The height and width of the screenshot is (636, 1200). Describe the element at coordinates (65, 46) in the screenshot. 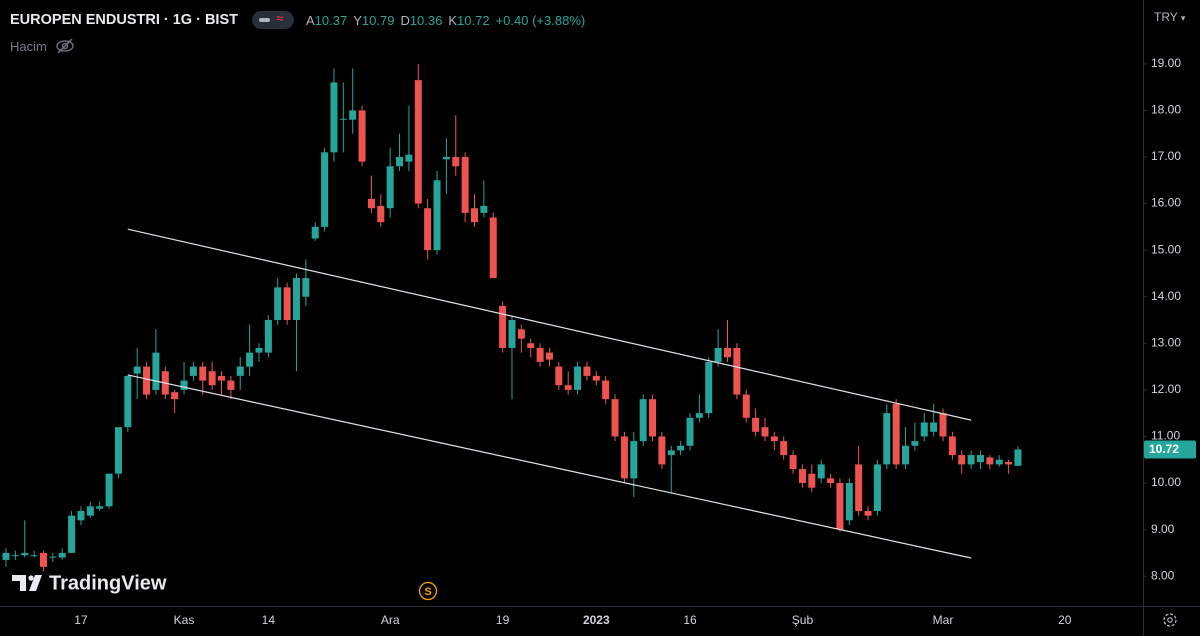

I see `hidden-icon` at that location.